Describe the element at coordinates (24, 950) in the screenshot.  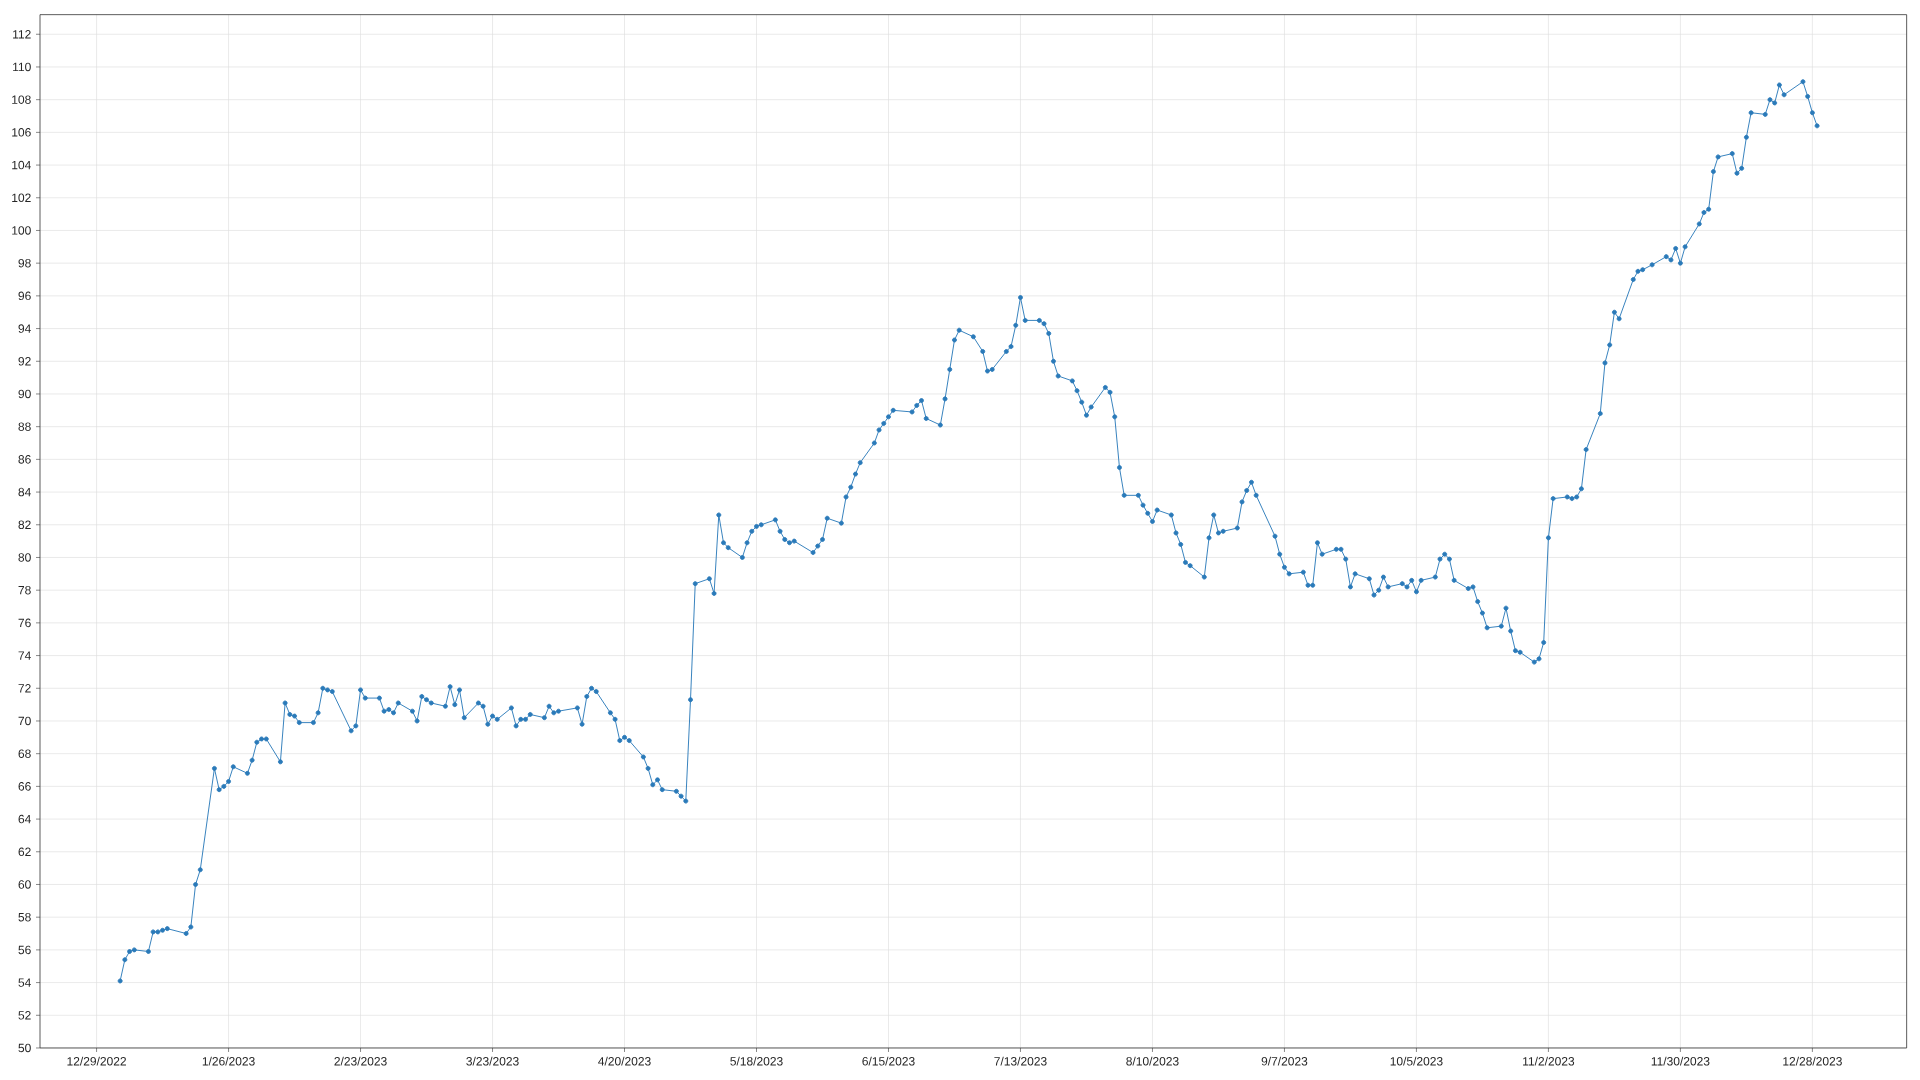
I see `y-tick-label: 56` at that location.